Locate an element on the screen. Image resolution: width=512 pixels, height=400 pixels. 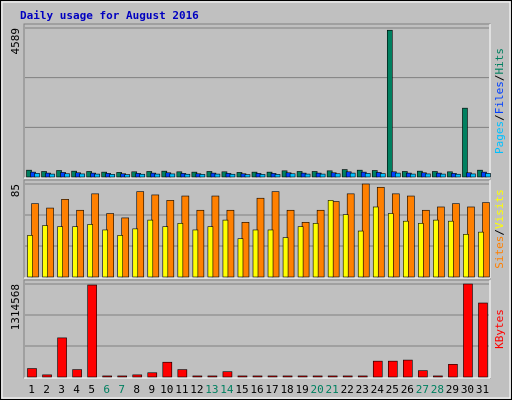
x-tick-label: 30 is located at coordinates (467, 389).